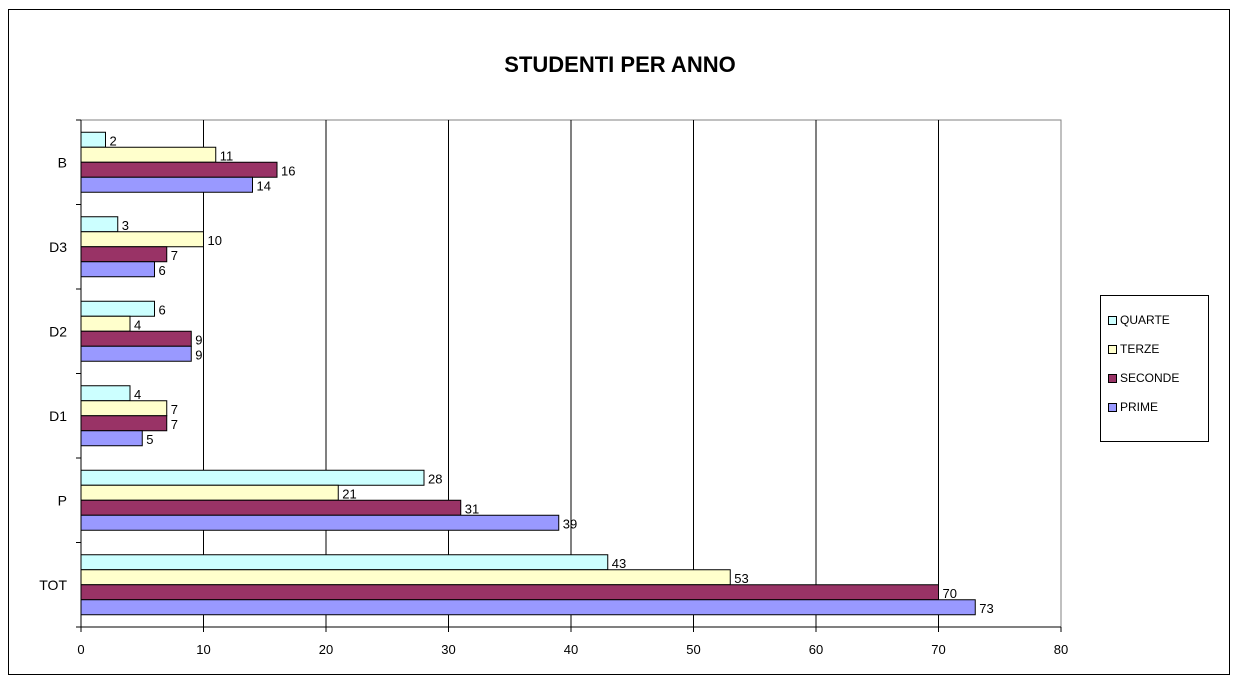 The width and height of the screenshot is (1239, 682). Describe the element at coordinates (405, 577) in the screenshot. I see `bar-terze-tot` at that location.